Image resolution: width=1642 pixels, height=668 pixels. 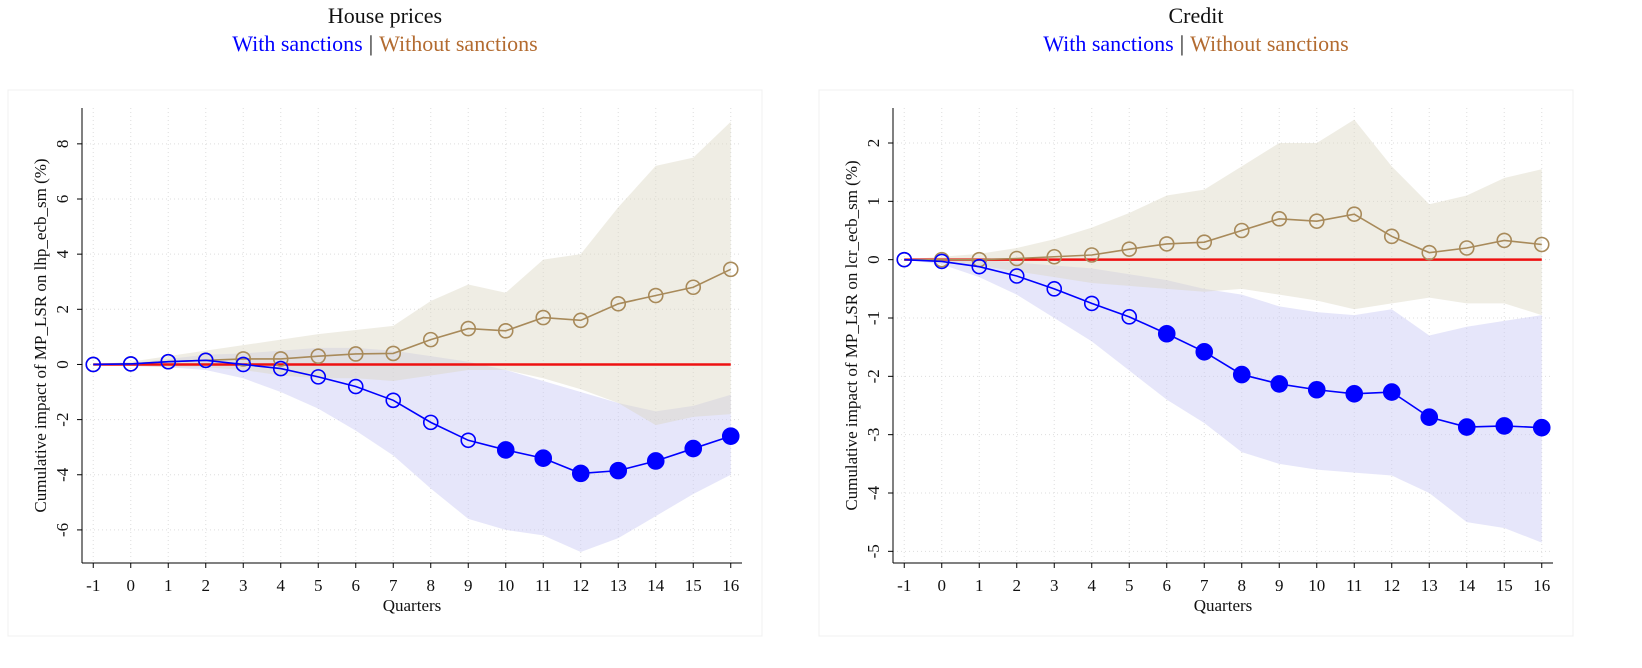 I want to click on y-tick-label: -6, so click(x=62, y=530).